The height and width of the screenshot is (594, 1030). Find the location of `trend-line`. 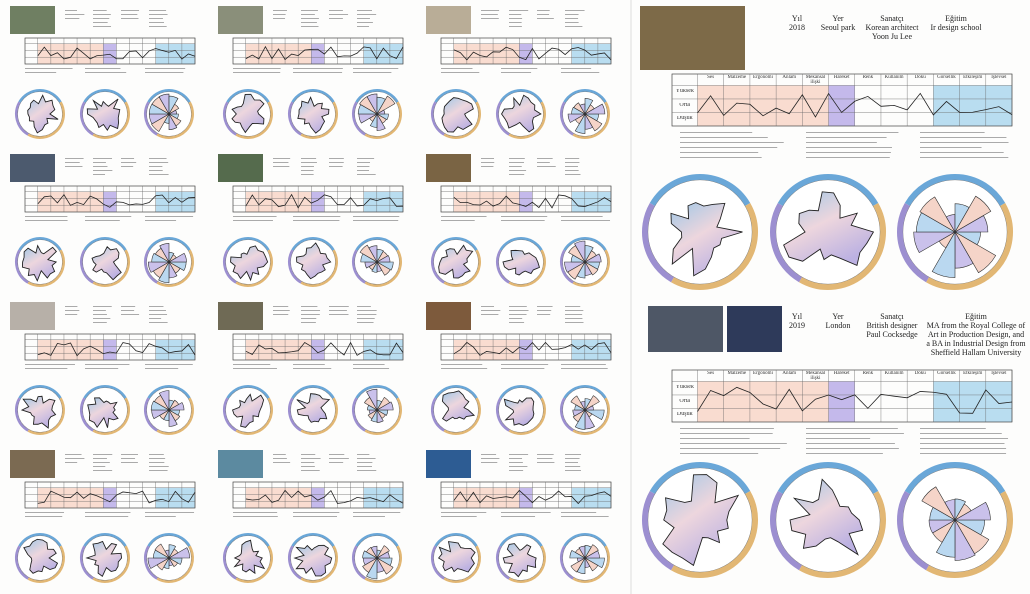

trend-line is located at coordinates (116, 53).